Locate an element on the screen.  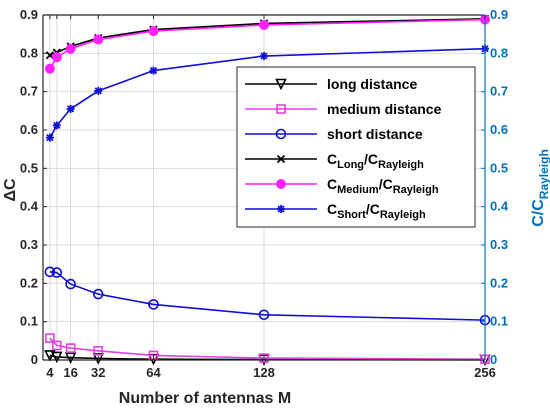
left-y-tick-label: 0.6 is located at coordinates (29, 129).